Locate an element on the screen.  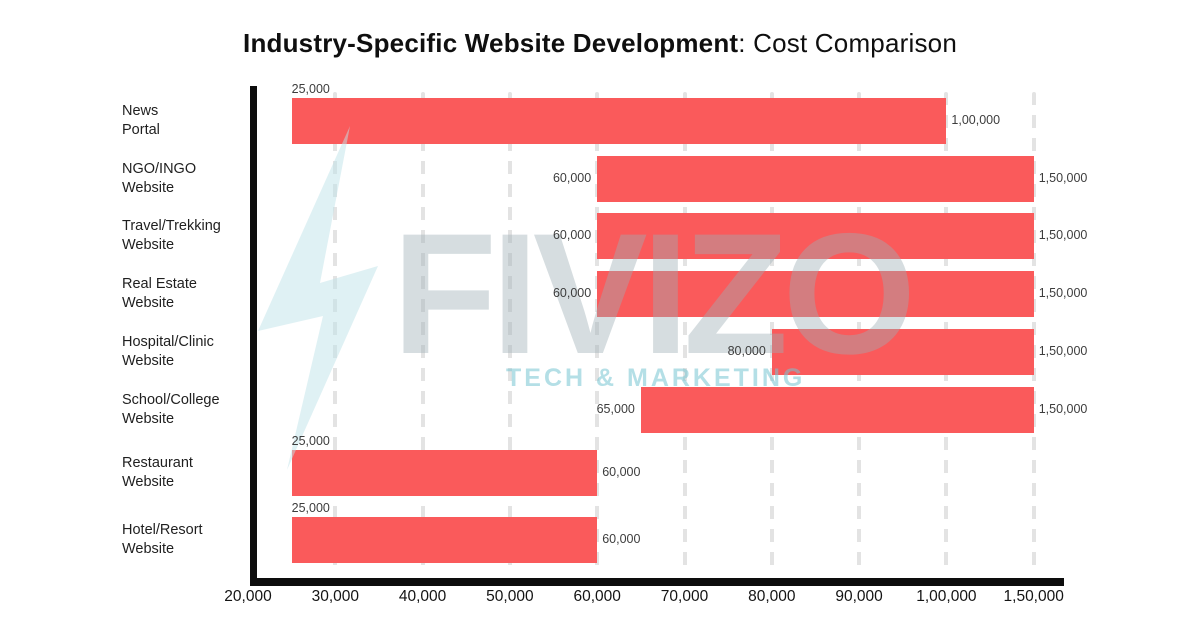
category-label: News Portal is located at coordinates (191, 121).